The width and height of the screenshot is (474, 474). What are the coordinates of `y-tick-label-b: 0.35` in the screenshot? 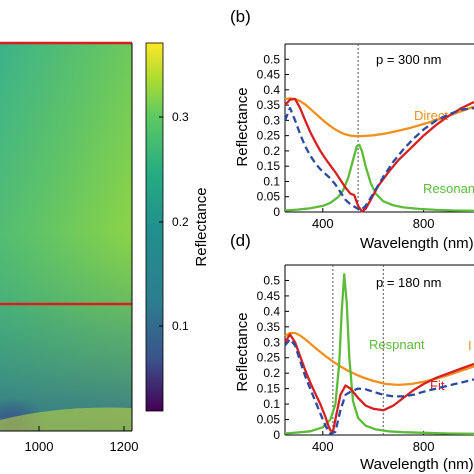 It's located at (269, 105).